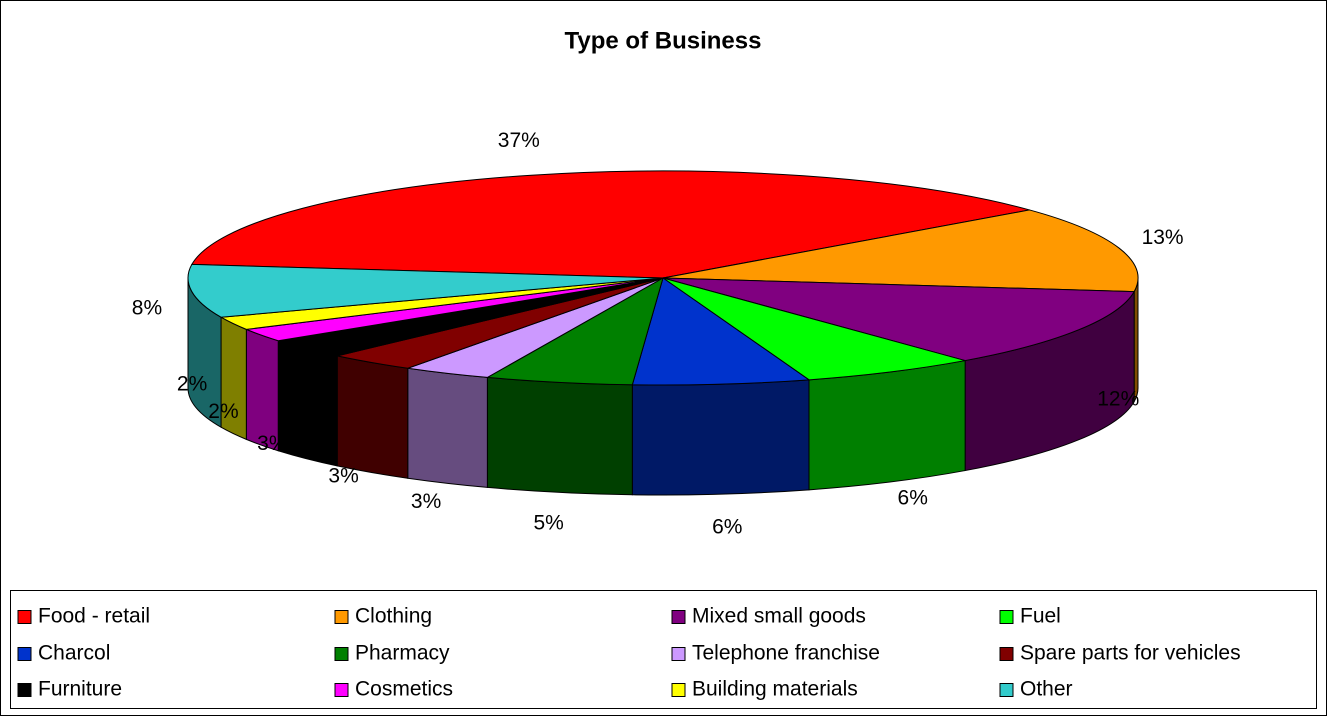  Describe the element at coordinates (1130, 653) in the screenshot. I see `legend-label: Spare parts for vehicles` at that location.